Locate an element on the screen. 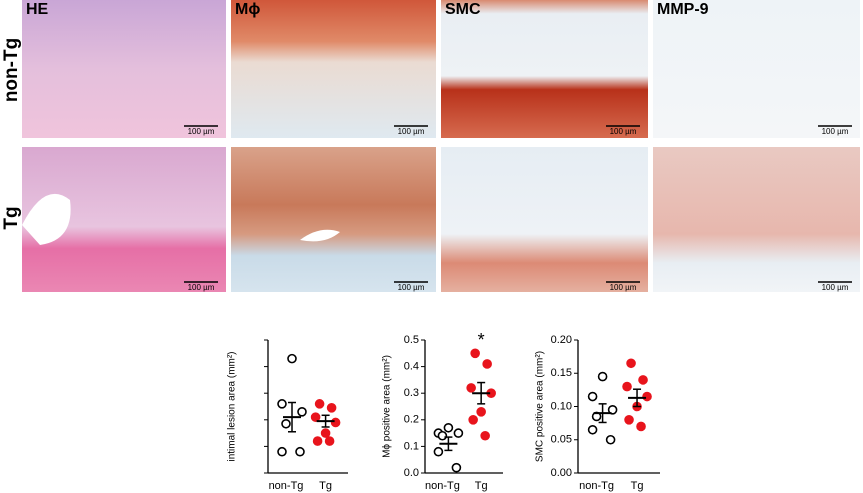  annotation: * is located at coordinates (481, 340).